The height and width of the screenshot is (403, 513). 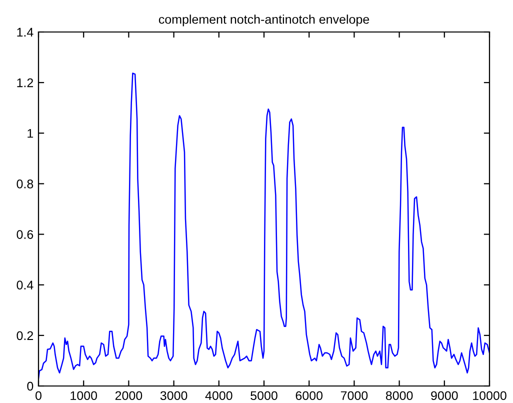 What do you see at coordinates (31, 133) in the screenshot?
I see `y-tick-label: 1` at bounding box center [31, 133].